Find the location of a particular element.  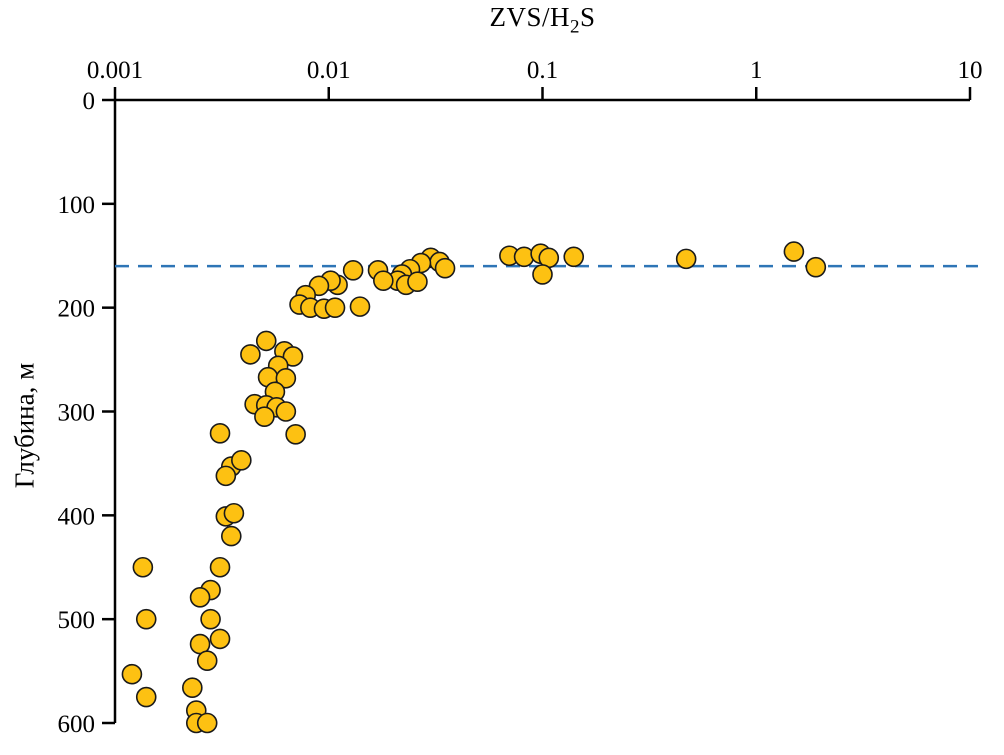

x-tick-label: 1 is located at coordinates (756, 70).